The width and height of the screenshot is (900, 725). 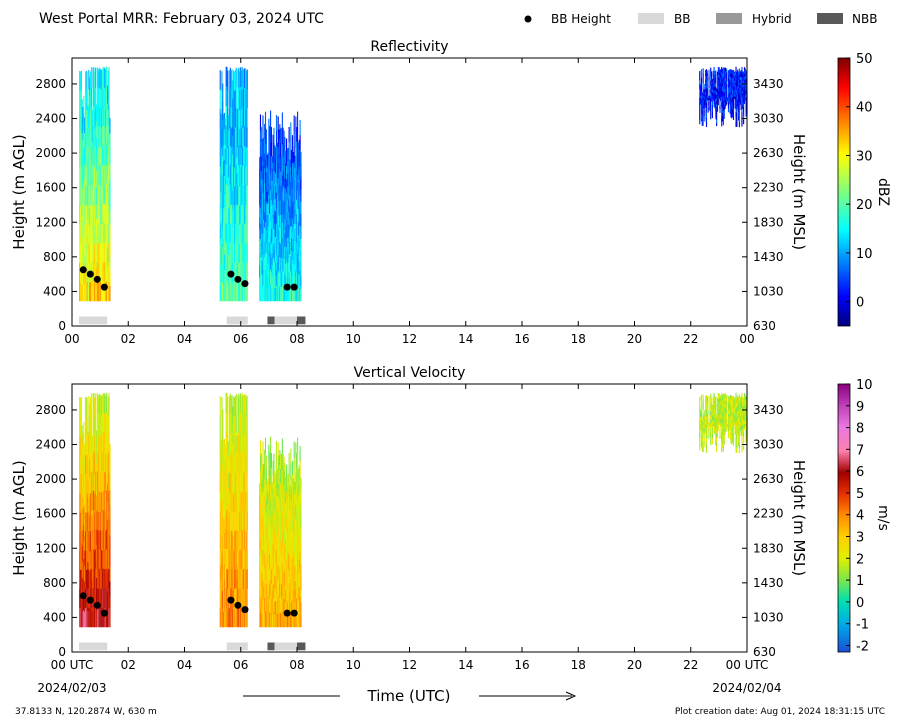 What do you see at coordinates (768, 222) in the screenshot?
I see `y-right-tick-label: 1830` at bounding box center [768, 222].